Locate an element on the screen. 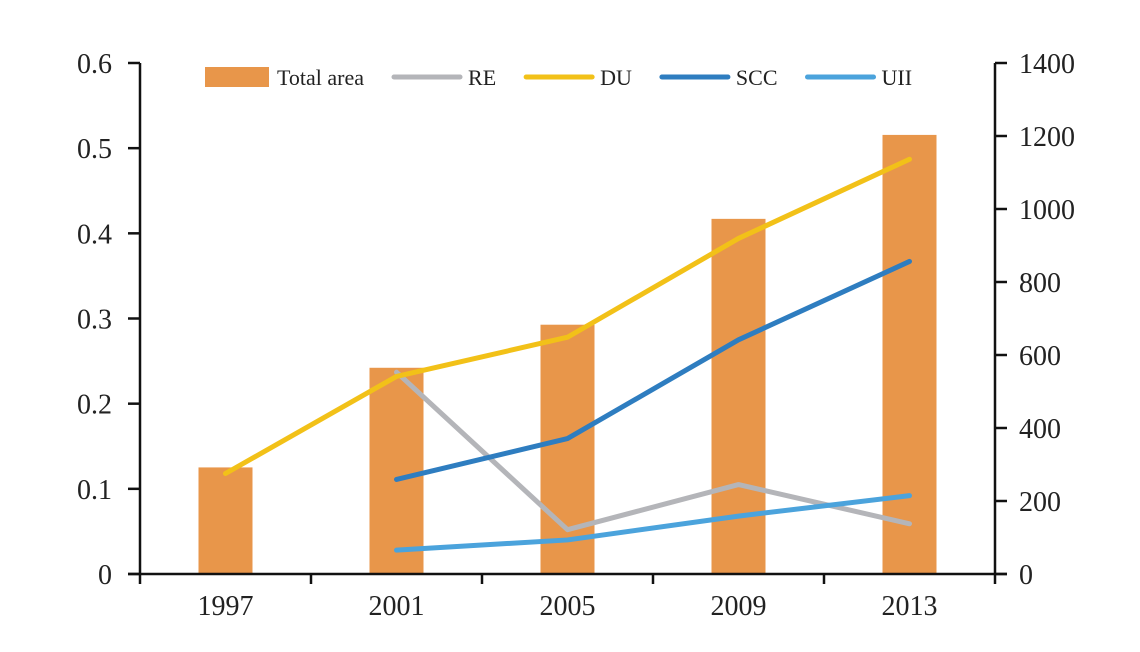 This screenshot has height=652, width=1140. legend-item-re: RE is located at coordinates (443, 77).